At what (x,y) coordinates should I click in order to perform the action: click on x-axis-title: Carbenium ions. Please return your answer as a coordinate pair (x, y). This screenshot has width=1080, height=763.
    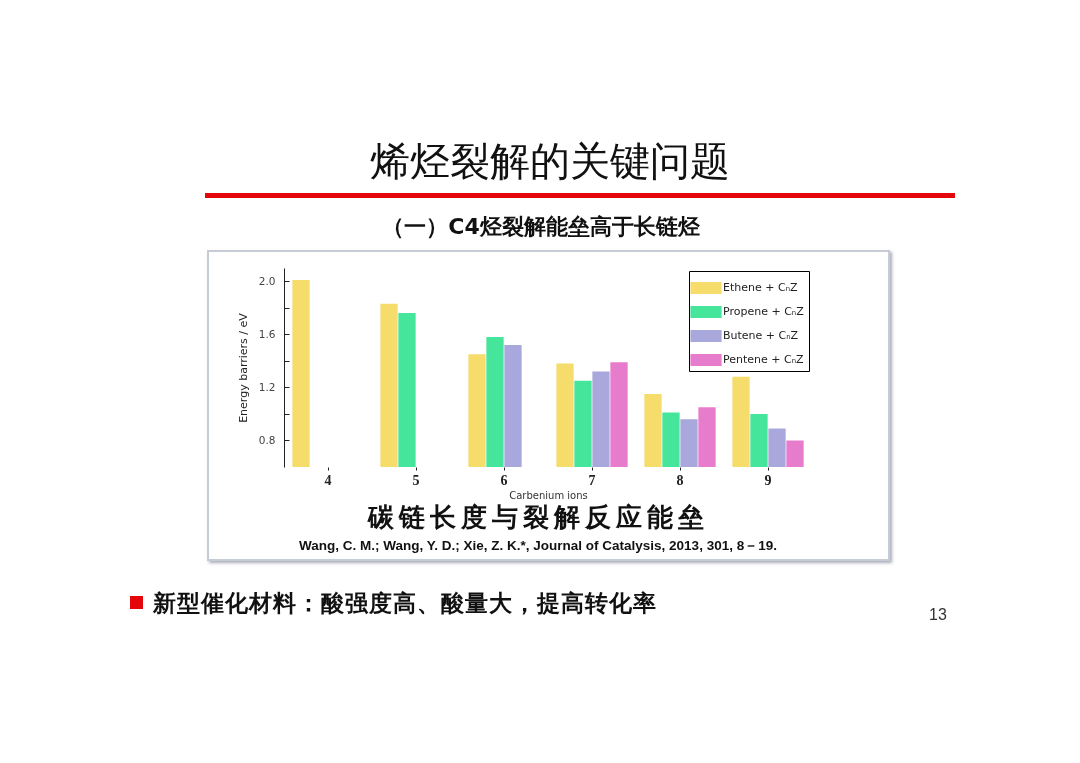
    Looking at the image, I should click on (548, 495).